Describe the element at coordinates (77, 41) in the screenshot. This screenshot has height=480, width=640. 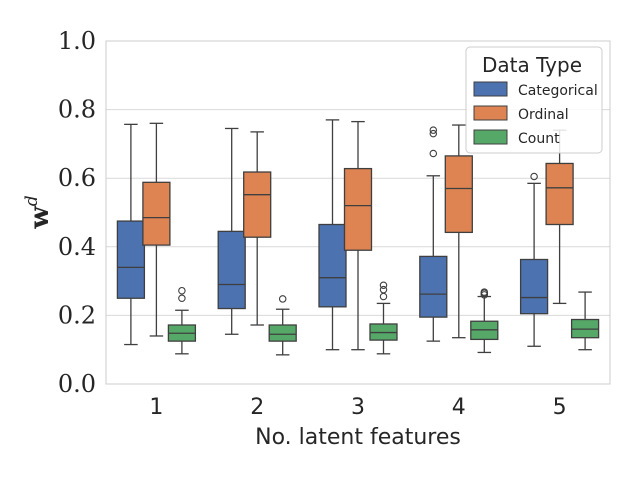
I see `y-tick-label: 1.0` at that location.